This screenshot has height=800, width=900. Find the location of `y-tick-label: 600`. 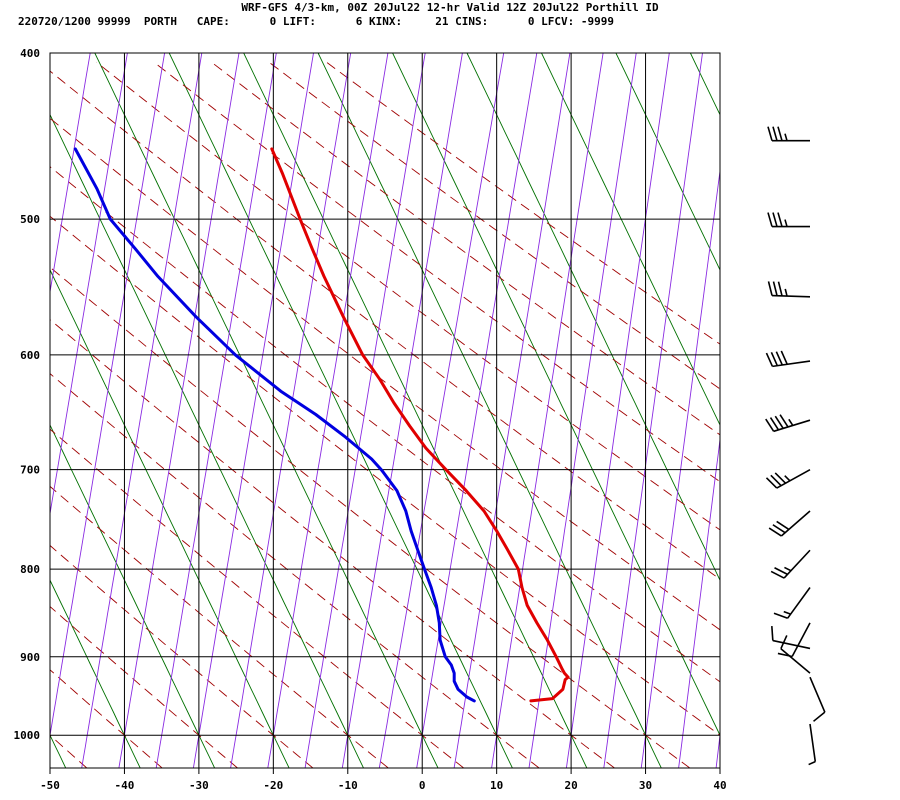

y-tick-label: 600 is located at coordinates (30, 355).